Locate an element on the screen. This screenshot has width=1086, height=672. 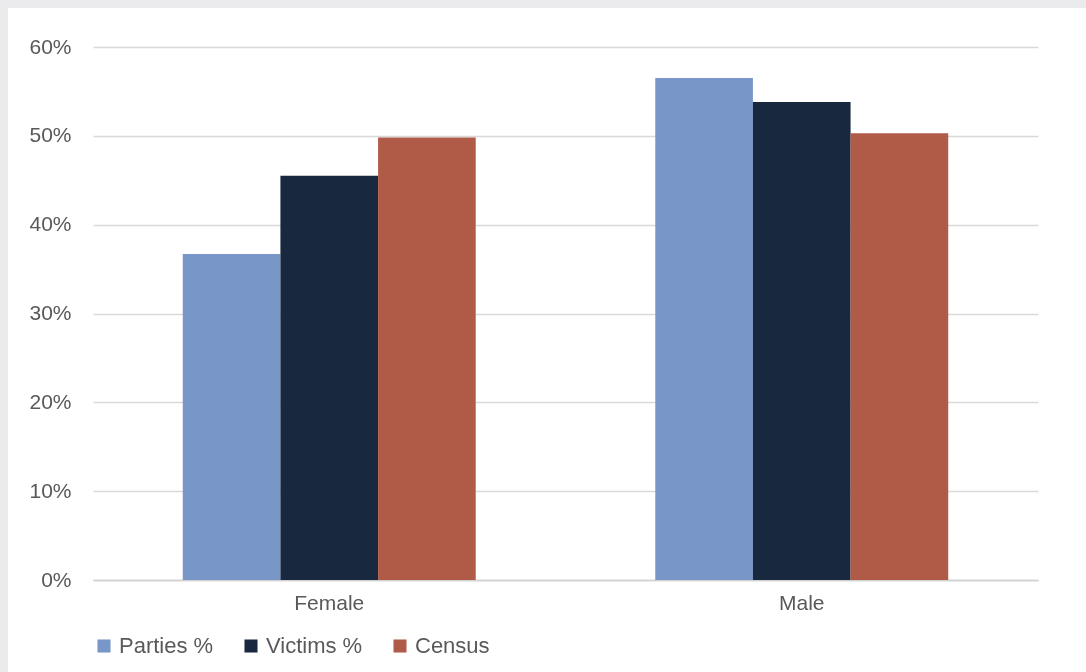
y-tick-label: 0% is located at coordinates (56, 579).